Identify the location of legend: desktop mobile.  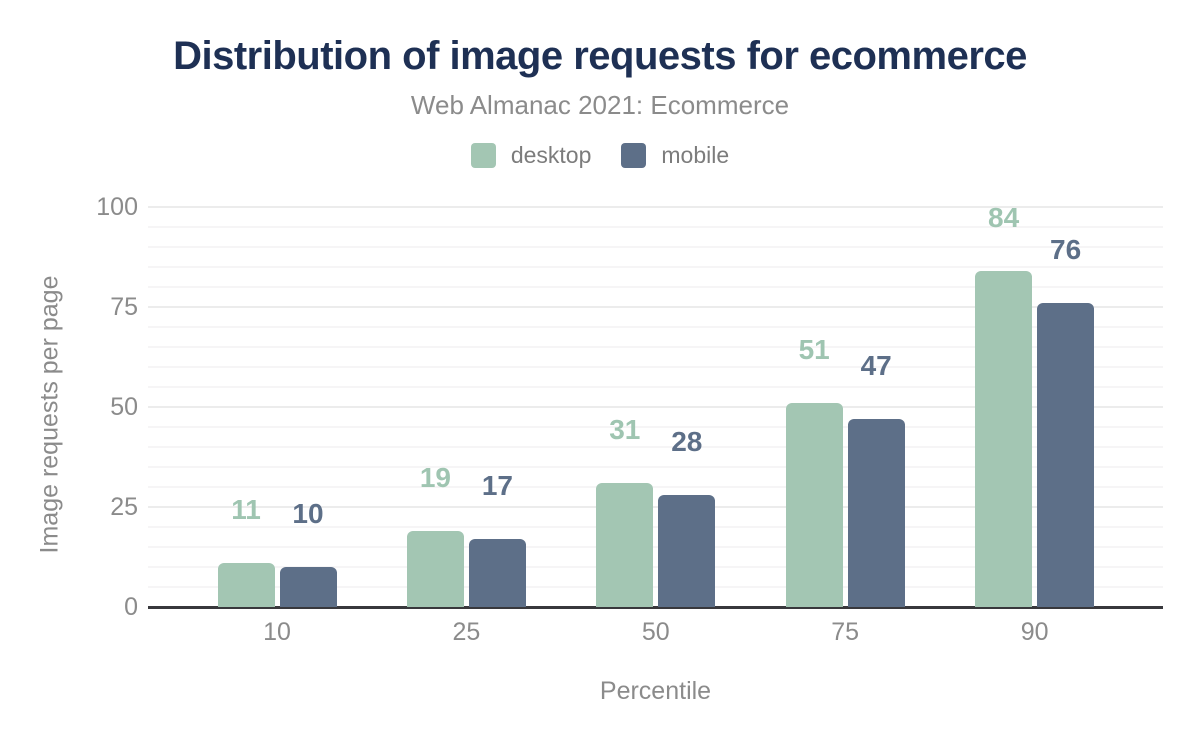
(600, 155).